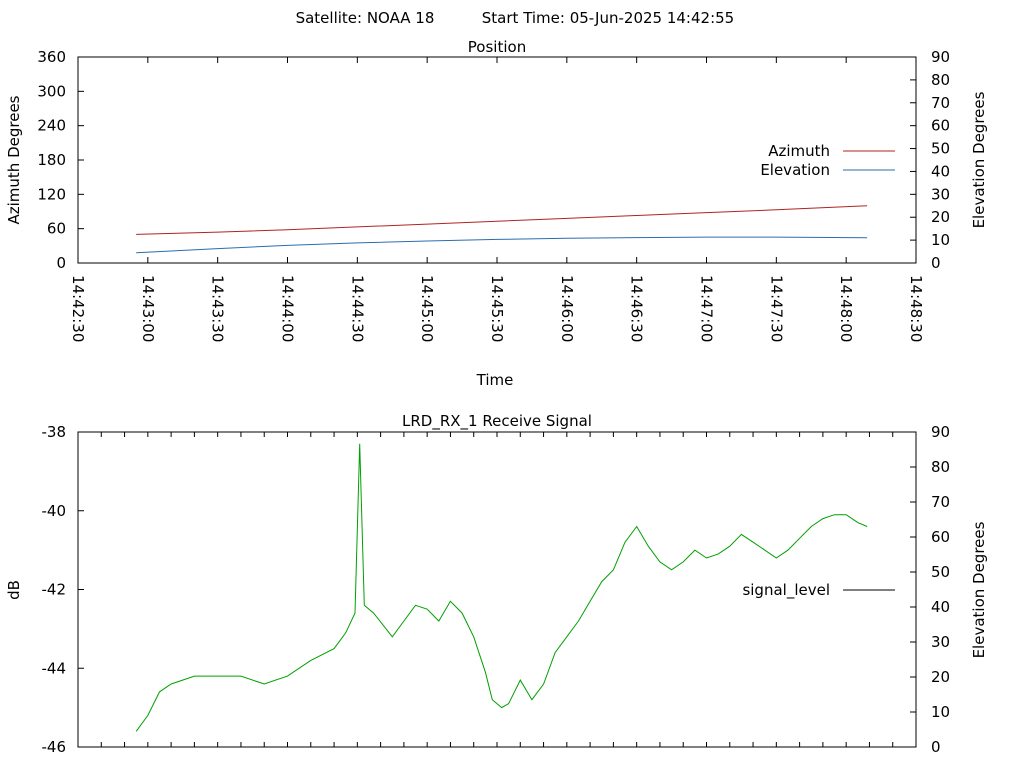 This screenshot has width=1024, height=768. What do you see at coordinates (78, 308) in the screenshot?
I see `position-x-tick-label: 14:42:30` at bounding box center [78, 308].